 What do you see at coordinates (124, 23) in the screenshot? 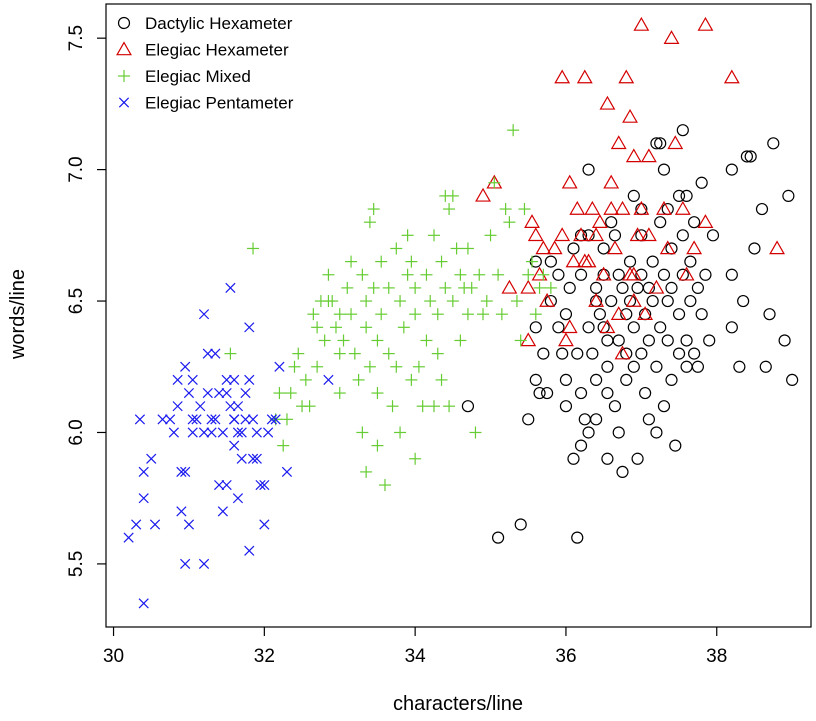
I see `legend-marker-circle` at bounding box center [124, 23].